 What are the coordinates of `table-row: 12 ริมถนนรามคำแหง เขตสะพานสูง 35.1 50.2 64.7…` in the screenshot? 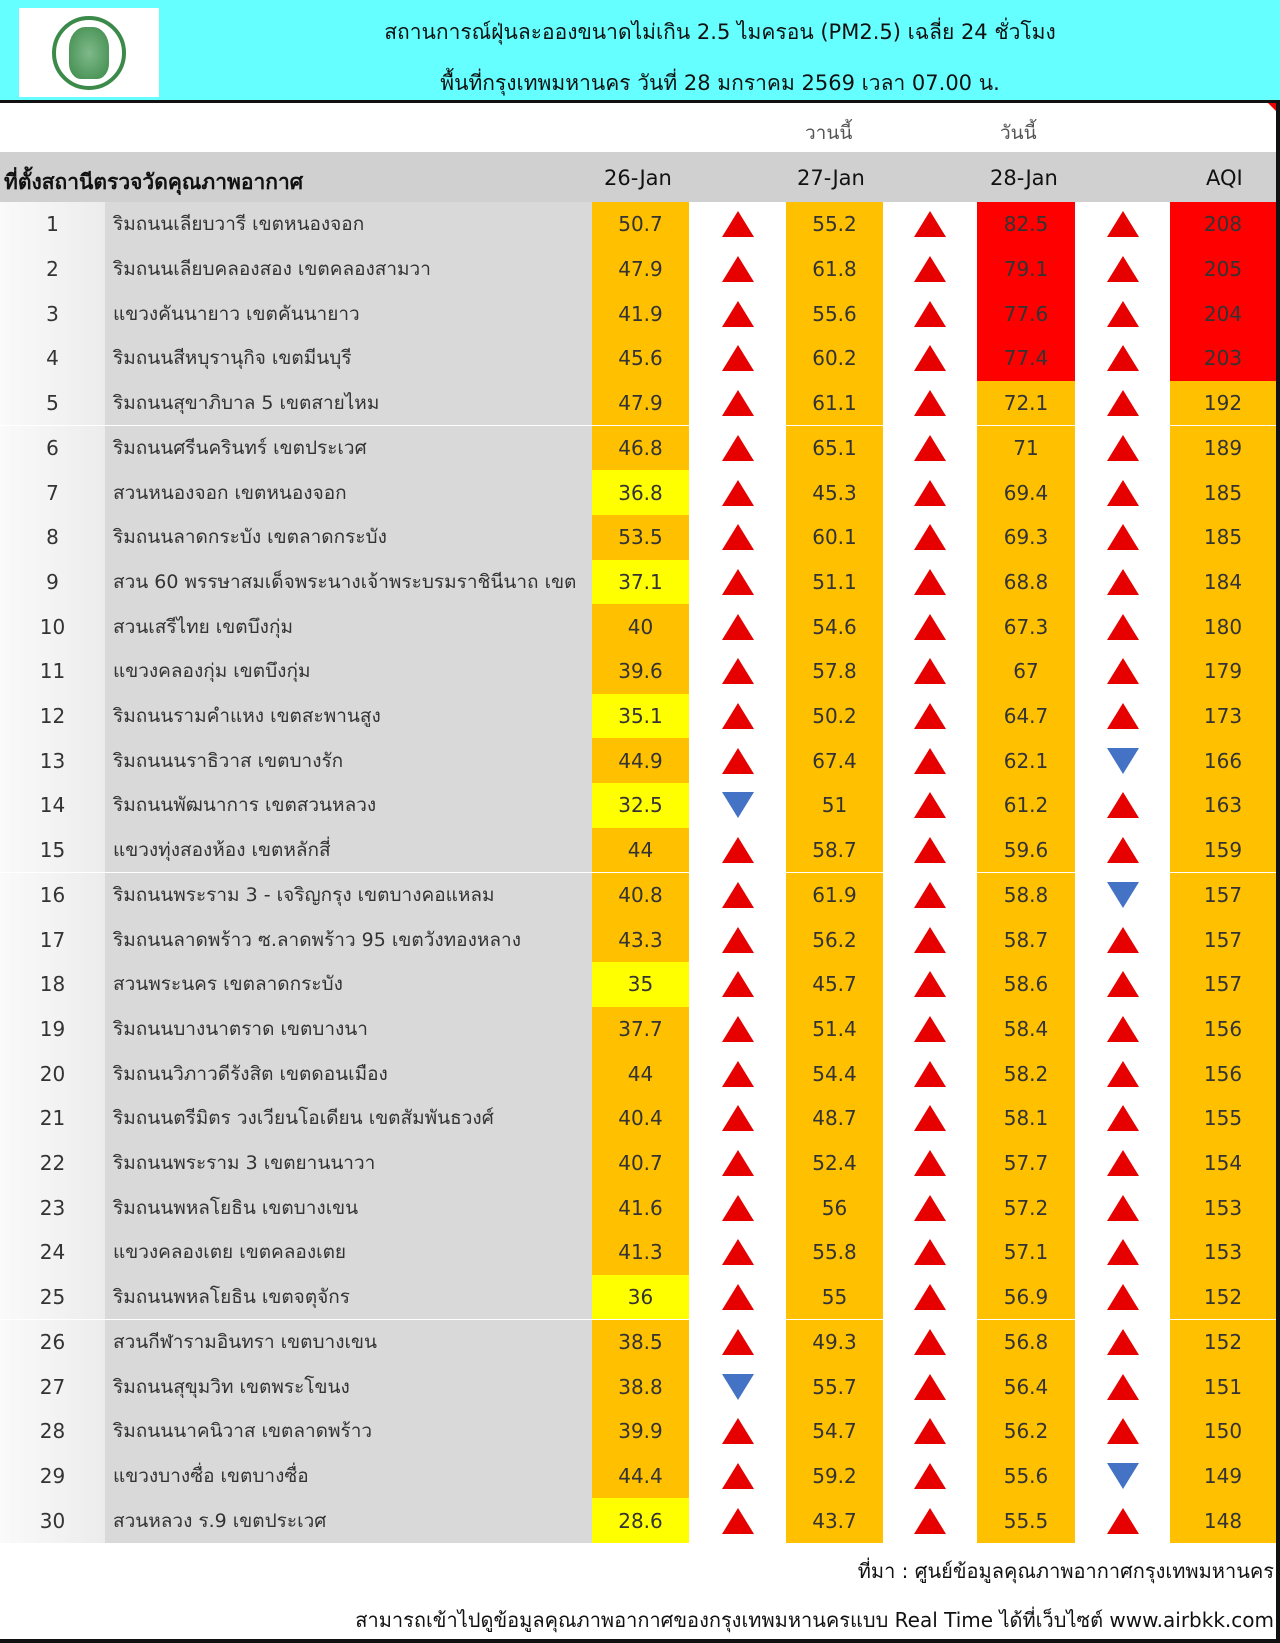 It's located at (638, 716).